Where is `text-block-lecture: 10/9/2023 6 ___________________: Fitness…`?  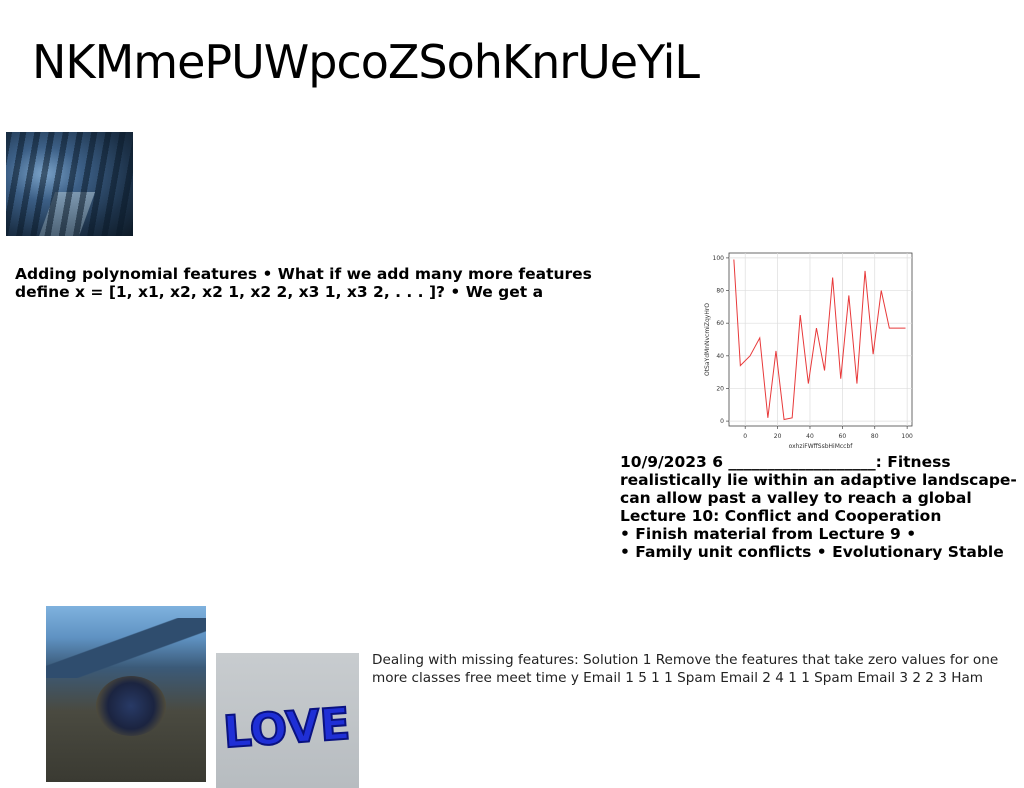
text-block-lecture: 10/9/2023 6 ___________________: Fitness… is located at coordinates (822, 507).